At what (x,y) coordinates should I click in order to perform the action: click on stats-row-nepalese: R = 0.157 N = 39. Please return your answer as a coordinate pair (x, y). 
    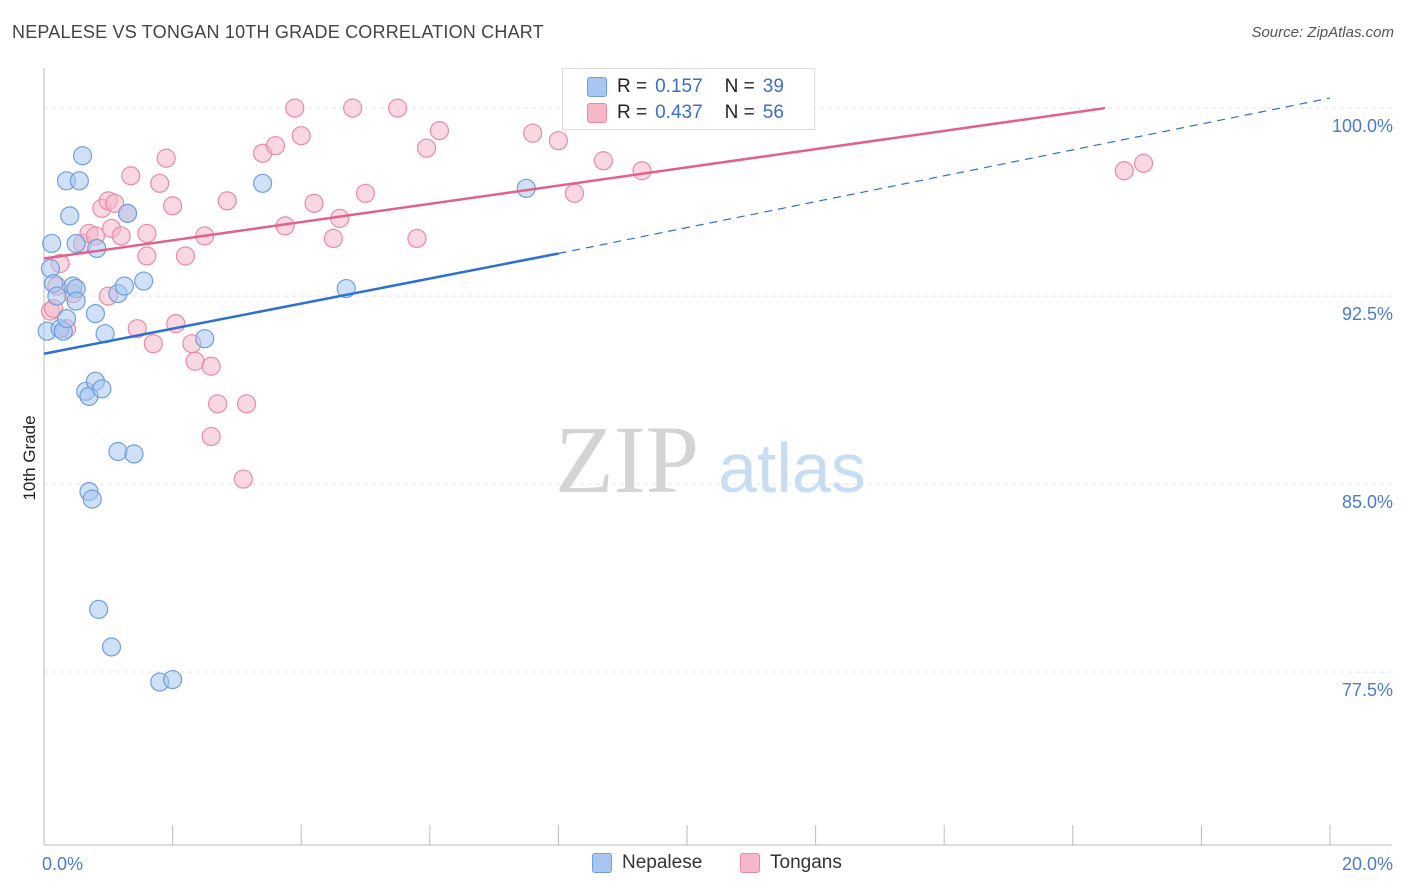
    Looking at the image, I should click on (685, 87).